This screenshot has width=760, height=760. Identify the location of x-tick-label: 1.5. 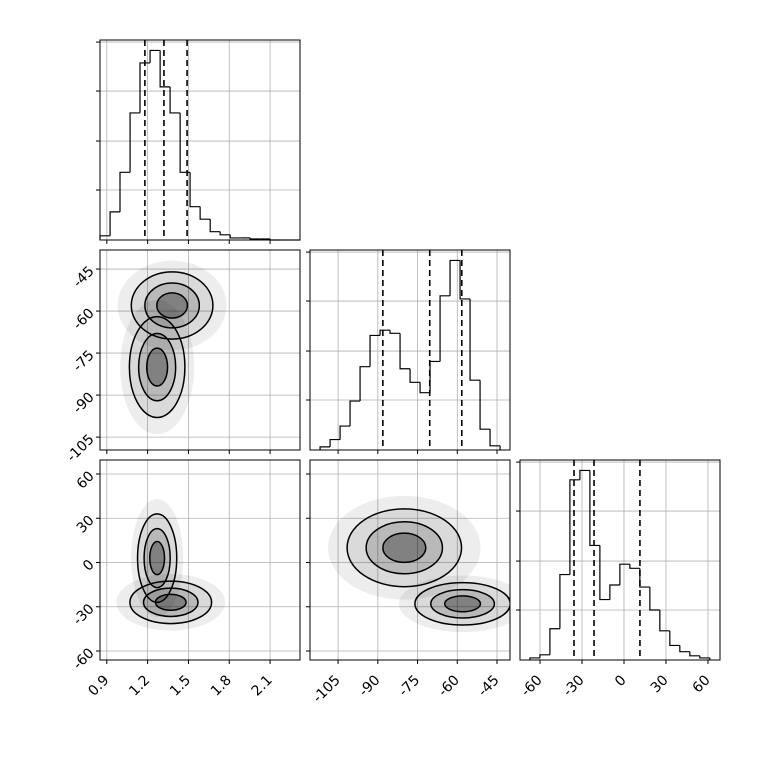
(180, 685).